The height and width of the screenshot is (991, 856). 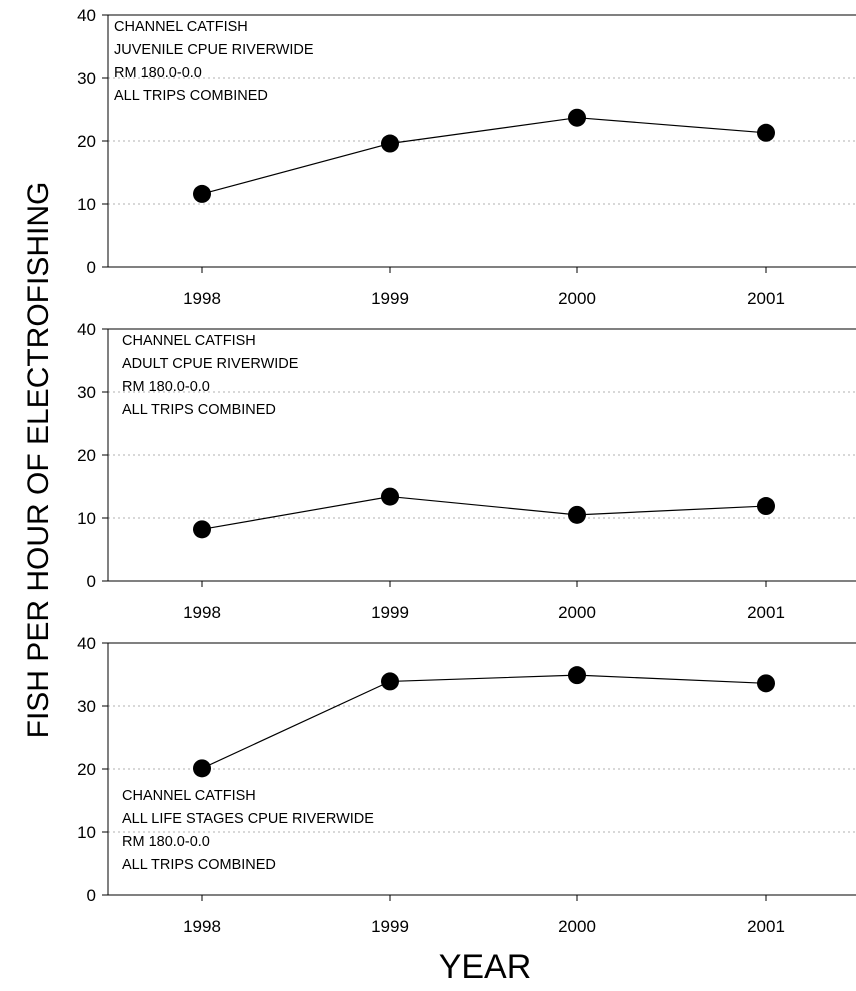 What do you see at coordinates (38, 460) in the screenshot?
I see `y-axis-label: FISH PER HOUR OF ELECTROFISHING` at bounding box center [38, 460].